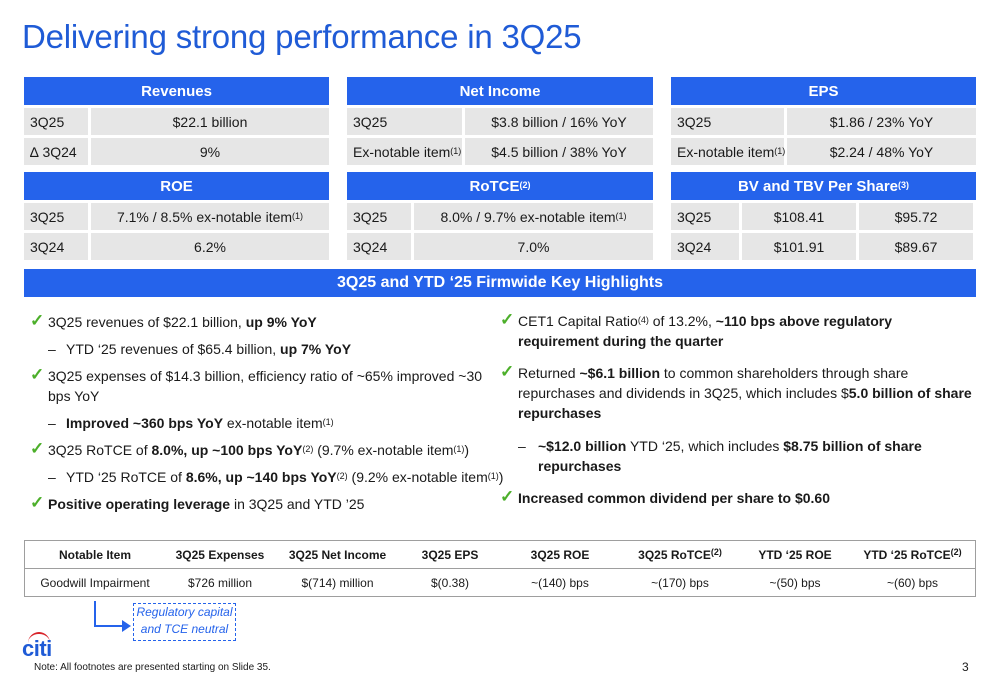 The height and width of the screenshot is (685, 1000). Describe the element at coordinates (500, 91) in the screenshot. I see `net-income-header: Net Income` at that location.